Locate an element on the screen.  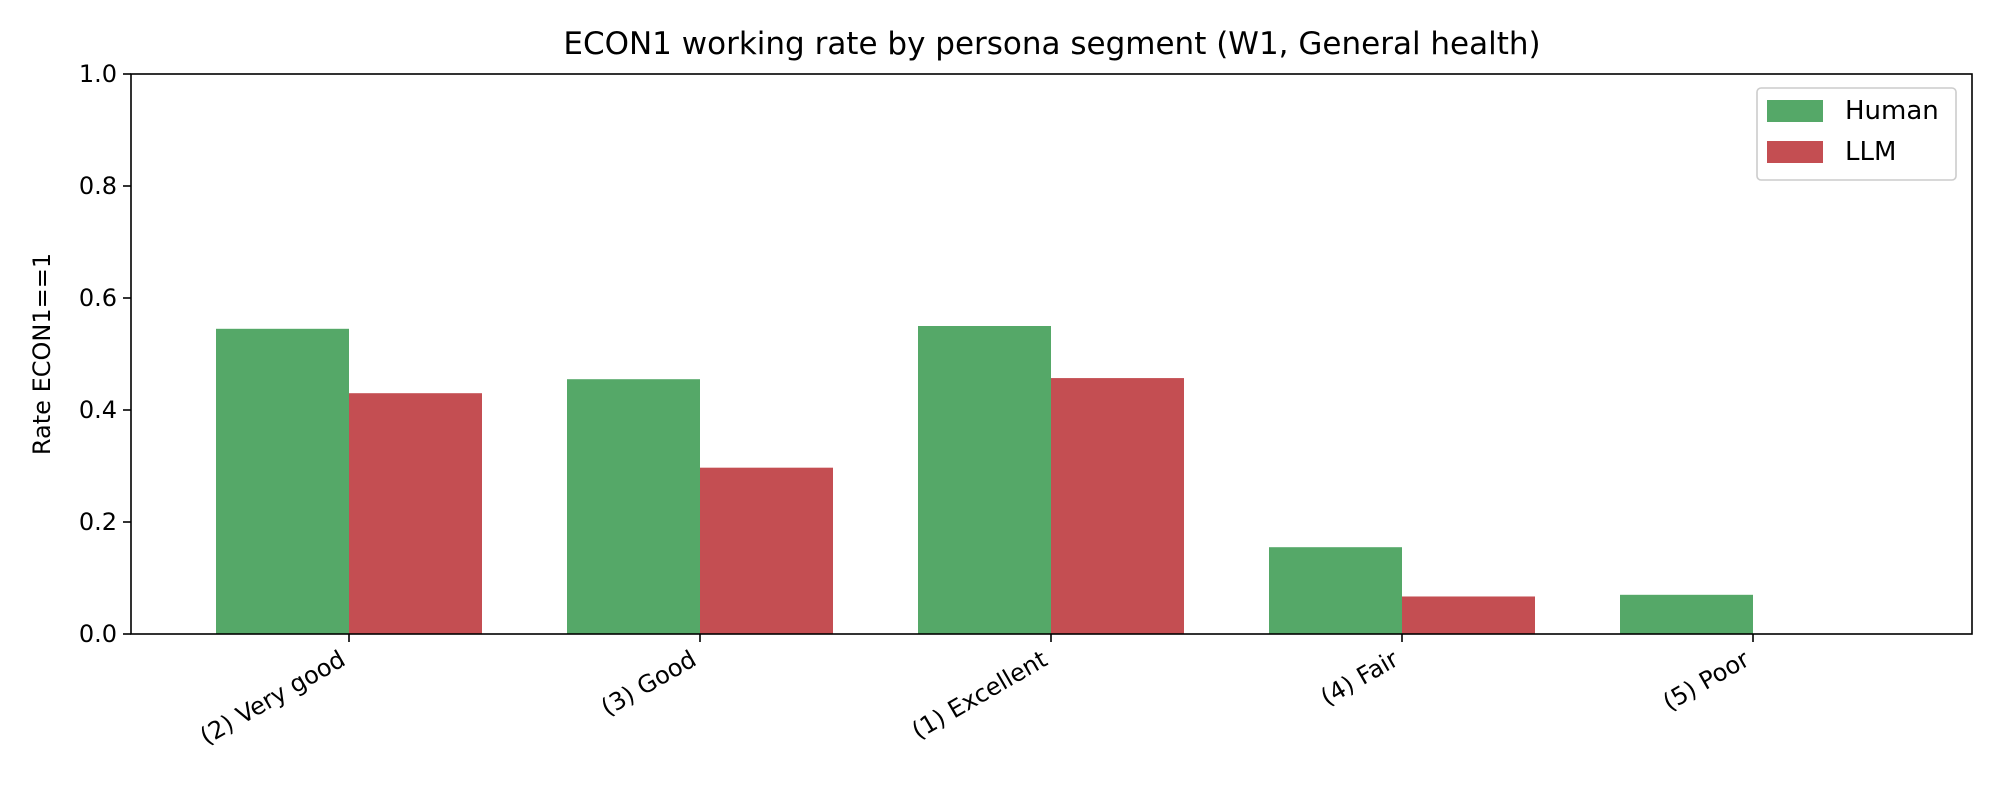
x-tick-label: (1) Excellent is located at coordinates (979, 695).